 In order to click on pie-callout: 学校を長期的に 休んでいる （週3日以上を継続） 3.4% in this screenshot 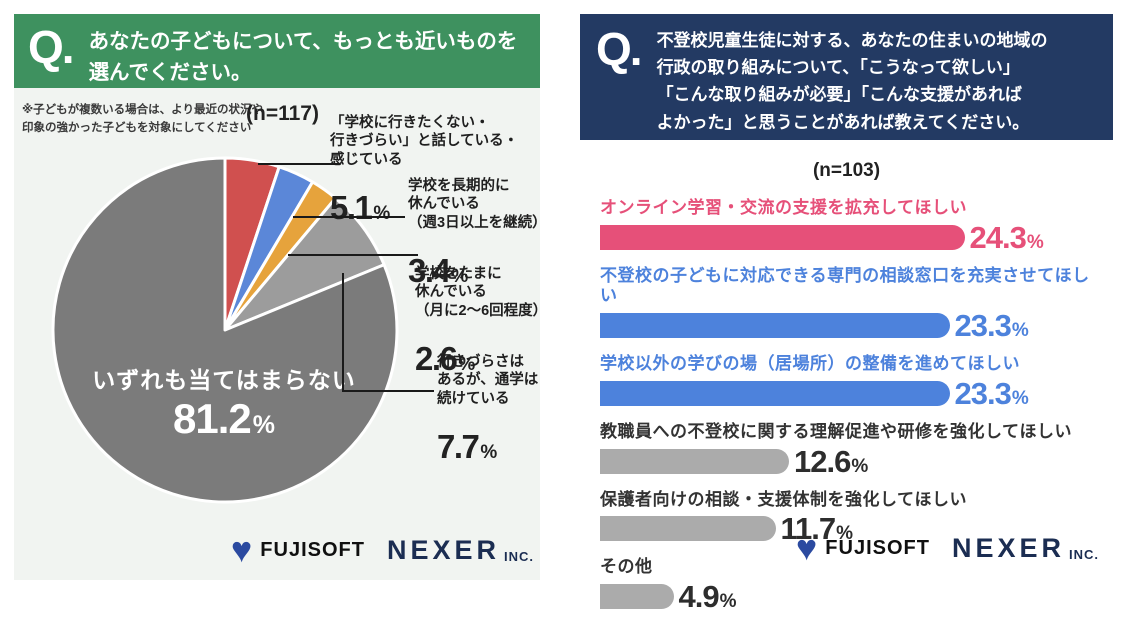, I will do `click(477, 233)`.